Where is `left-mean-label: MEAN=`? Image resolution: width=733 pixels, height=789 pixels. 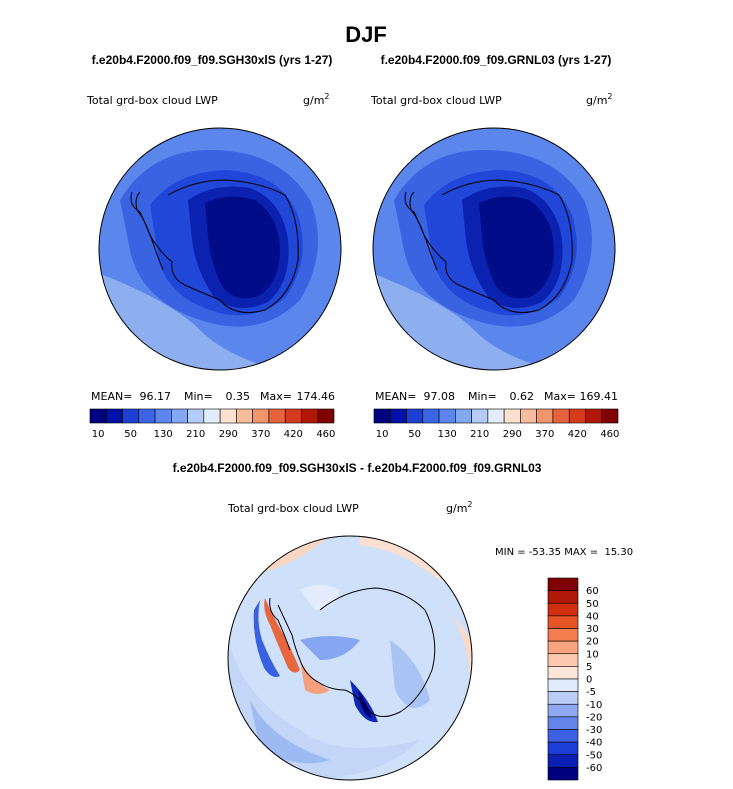 left-mean-label: MEAN= is located at coordinates (111, 396).